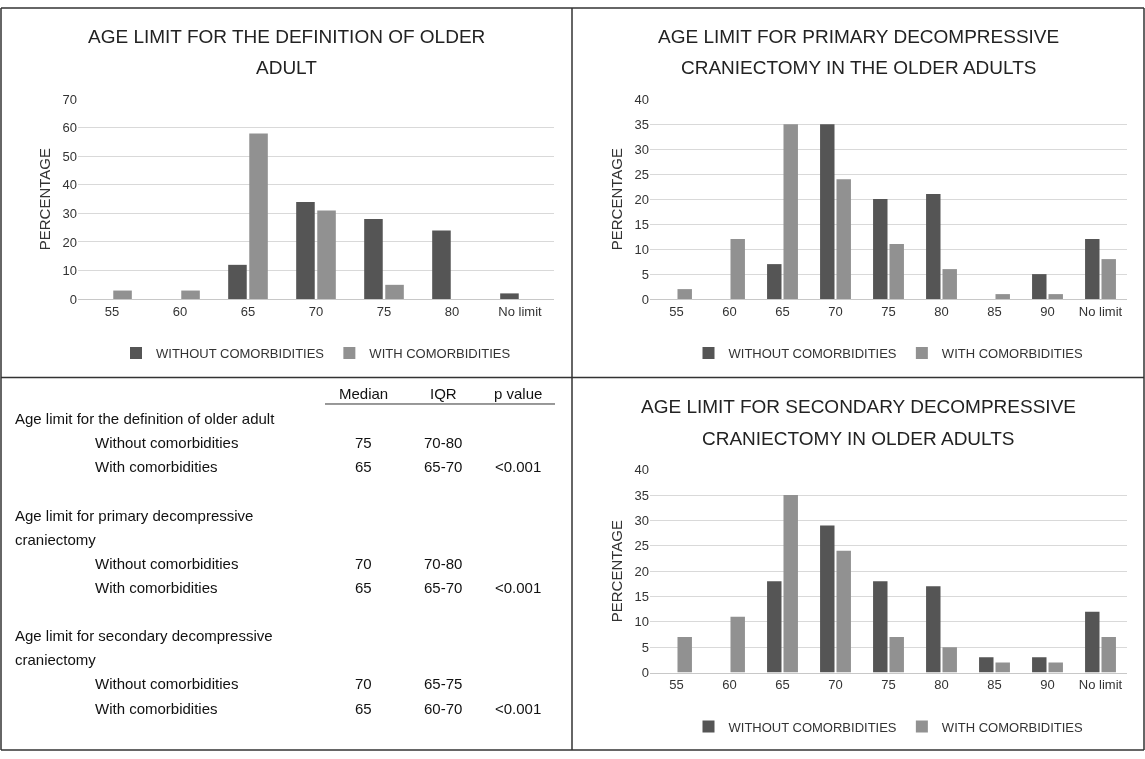  I want to click on x-tick-label: 60, so click(729, 311).